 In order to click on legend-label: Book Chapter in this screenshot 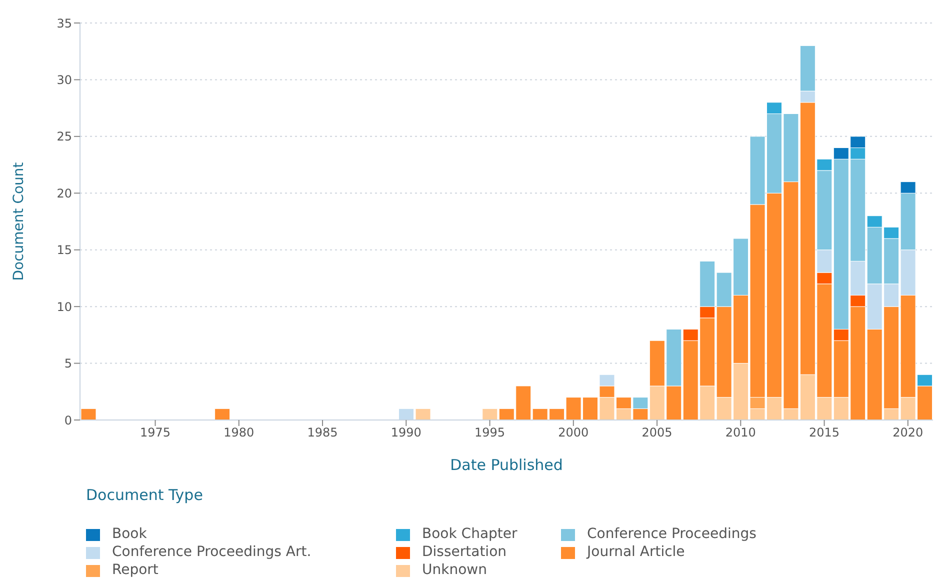, I will do `click(470, 534)`.